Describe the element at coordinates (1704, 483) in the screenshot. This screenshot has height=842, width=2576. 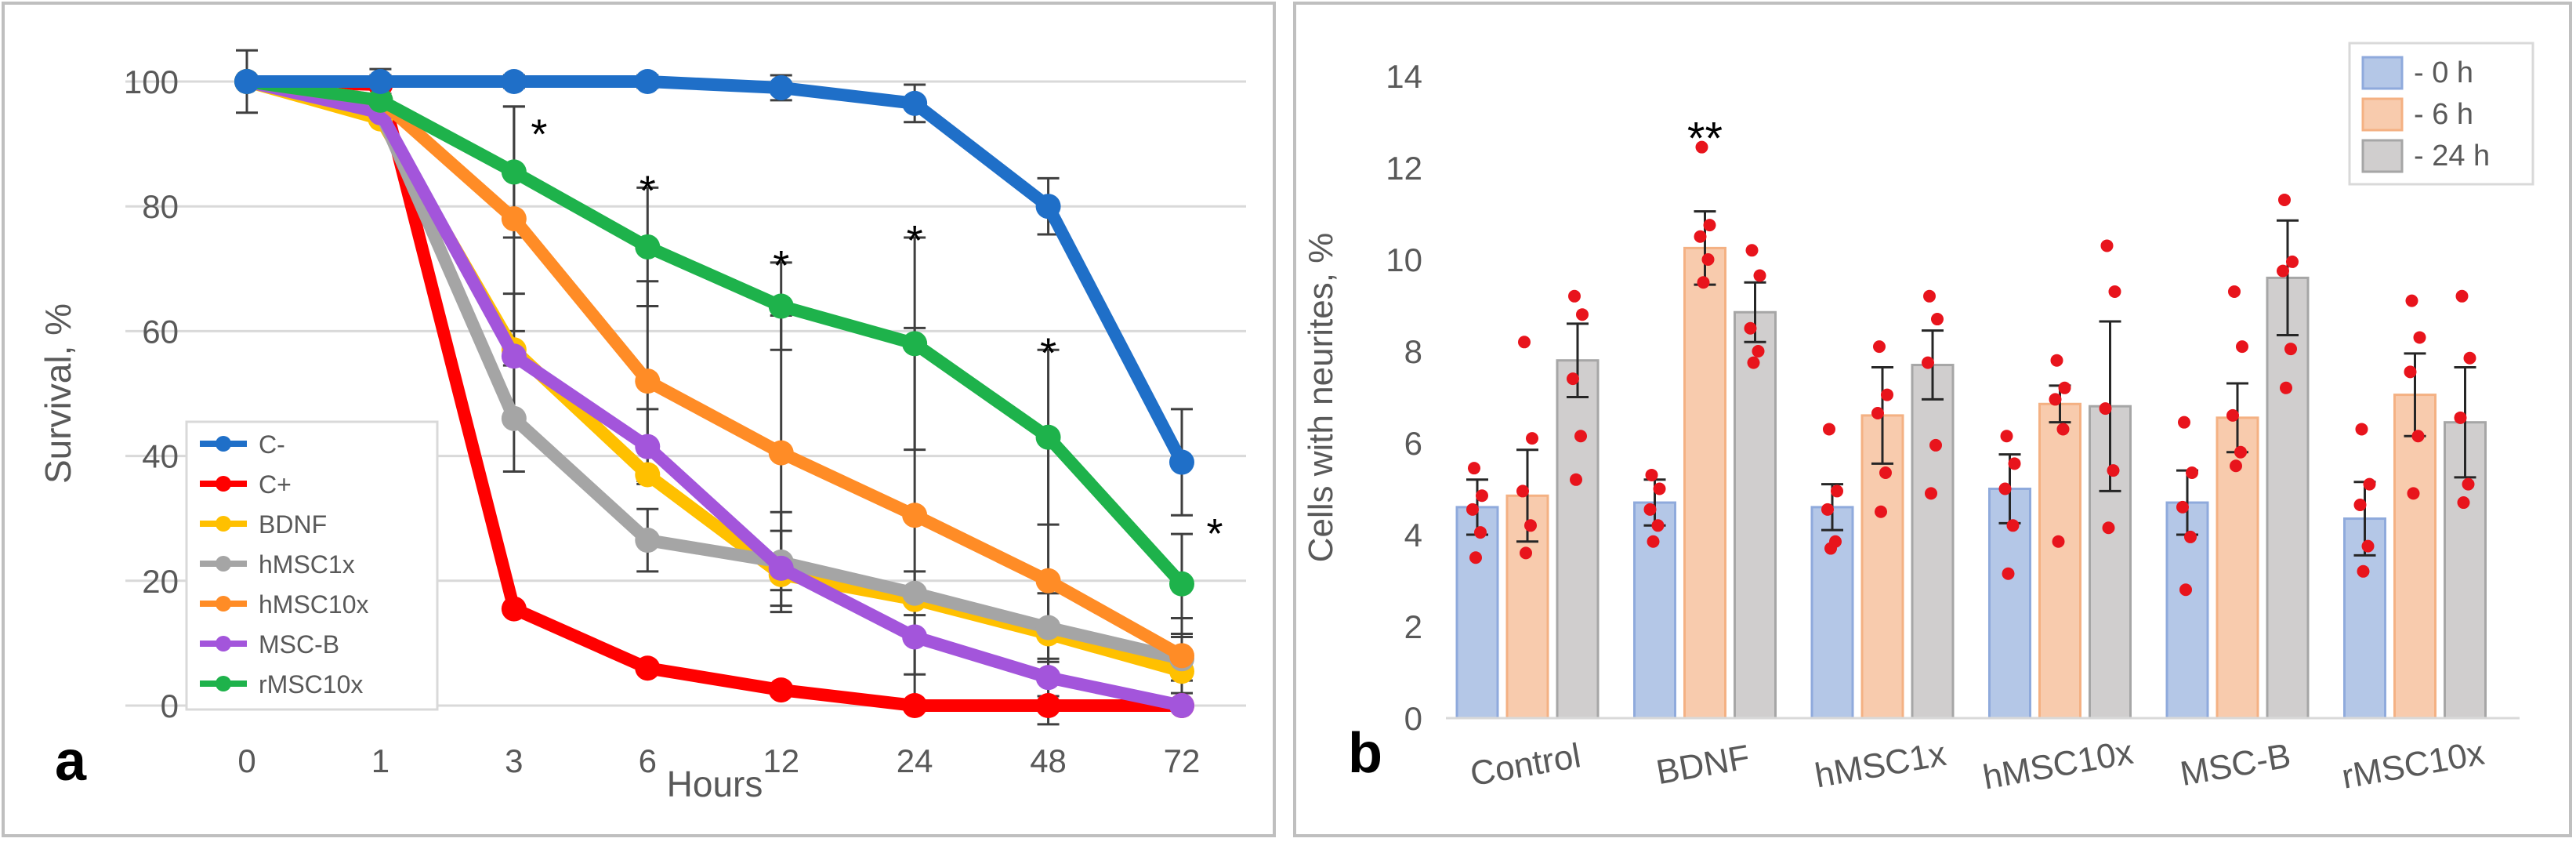
I see `bar-bdnf-6-h` at that location.